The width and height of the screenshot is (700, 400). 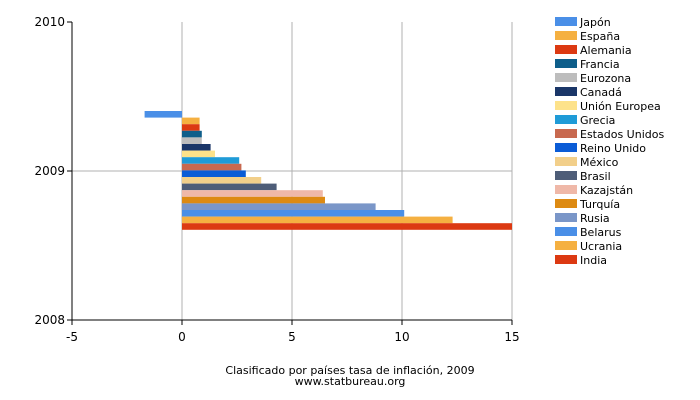 What do you see at coordinates (182, 337) in the screenshot?
I see `x-tick-label: 0` at bounding box center [182, 337].